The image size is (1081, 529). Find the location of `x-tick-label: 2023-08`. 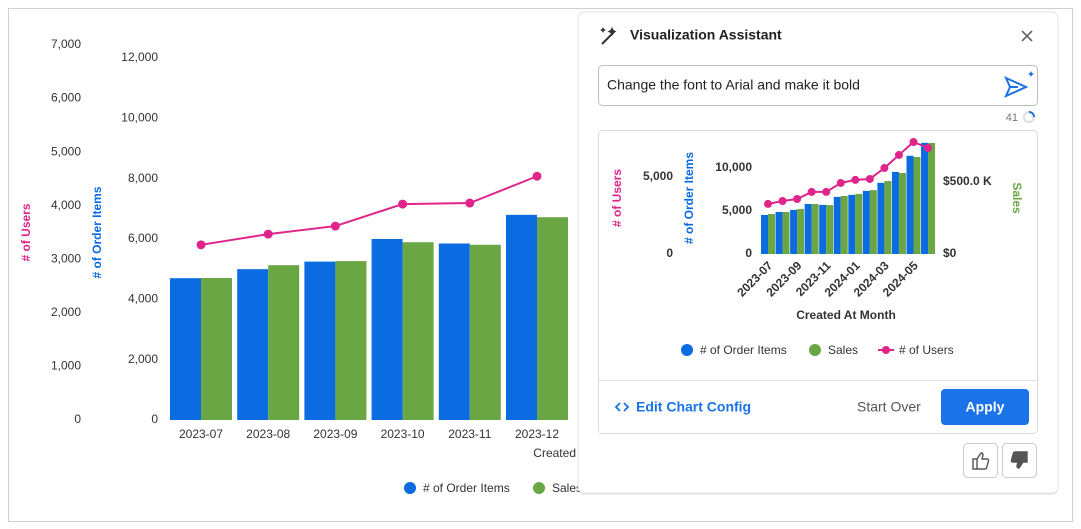

x-tick-label: 2023-08 is located at coordinates (268, 434).